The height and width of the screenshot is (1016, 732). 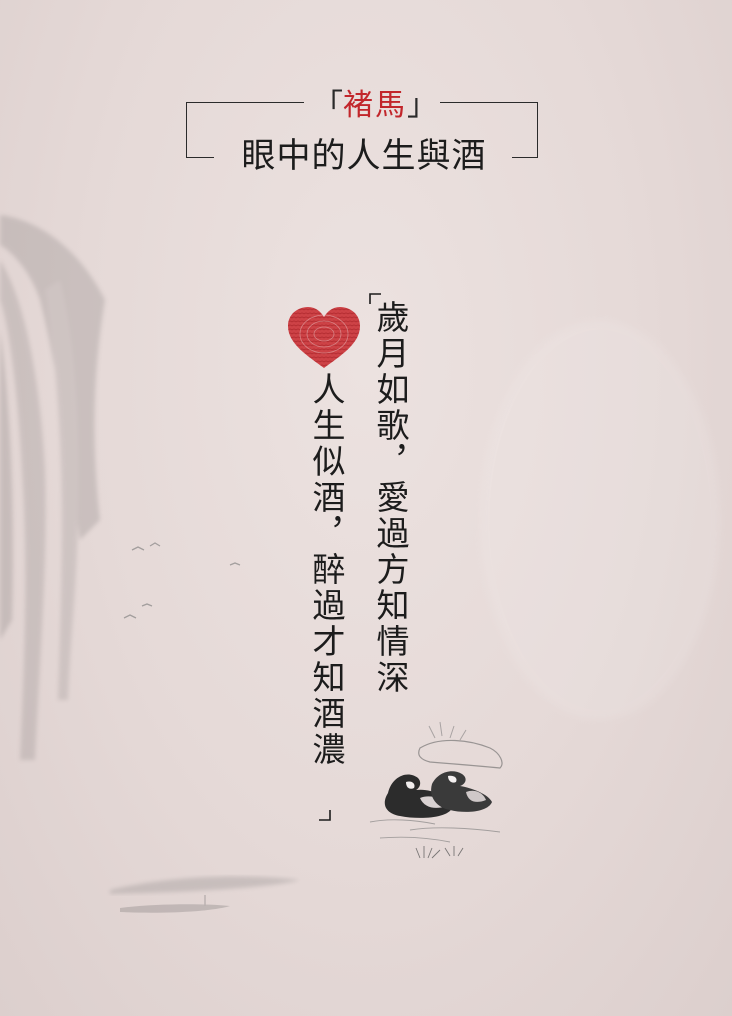 What do you see at coordinates (245, 102) in the screenshot?
I see `header-frame-left-top` at bounding box center [245, 102].